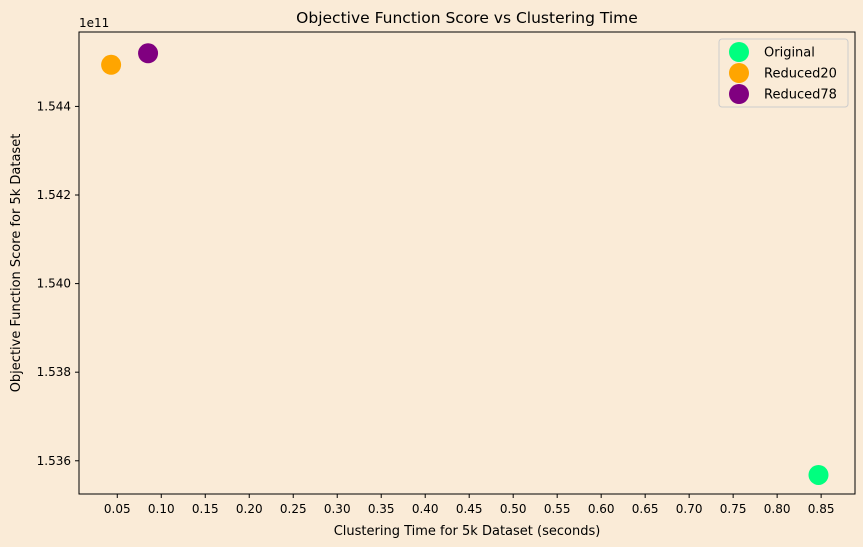  I want to click on point-original, so click(818, 475).